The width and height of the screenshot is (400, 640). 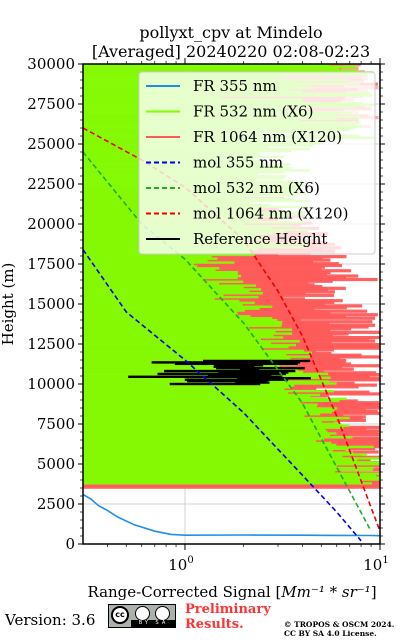 What do you see at coordinates (256, 188) in the screenshot?
I see `legend-label-4: mol 532 nm (X6)` at bounding box center [256, 188].